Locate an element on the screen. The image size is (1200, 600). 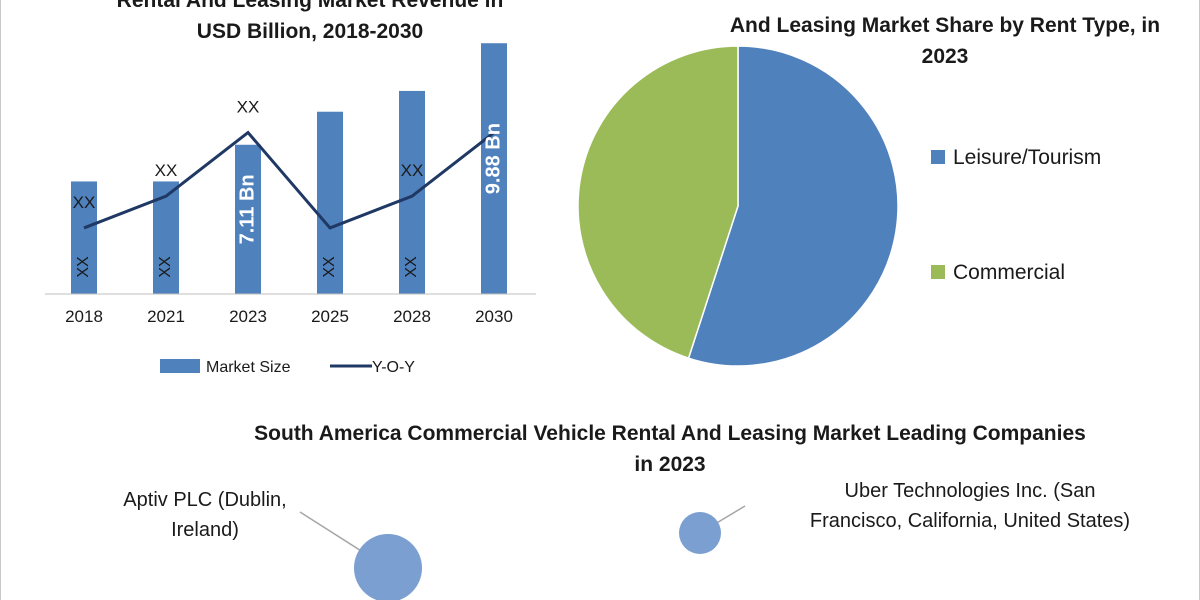
bar-2028 is located at coordinates (412, 192).